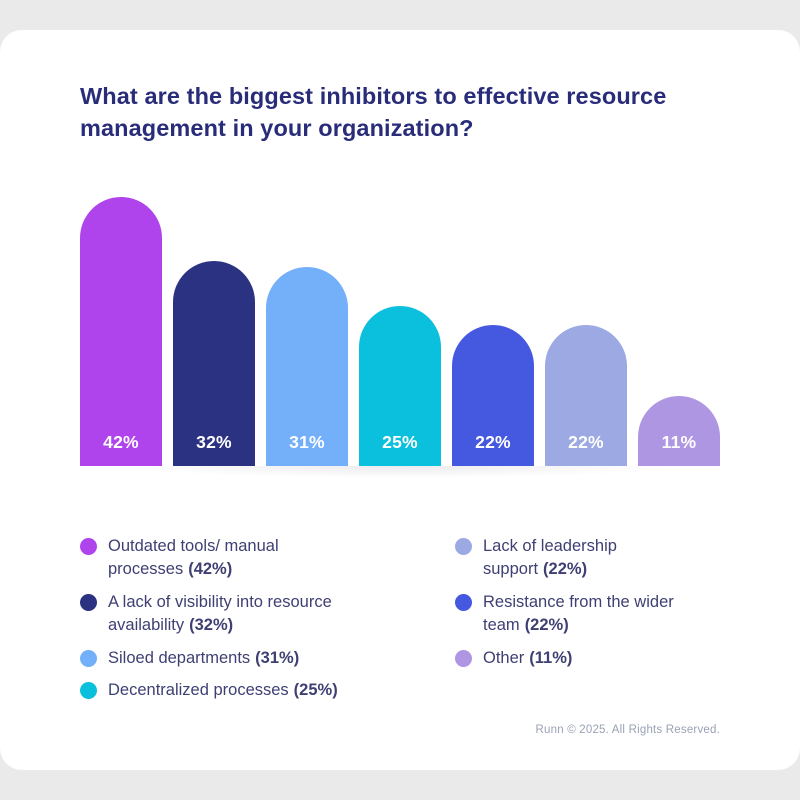 Image resolution: width=800 pixels, height=800 pixels. I want to click on legend-label: Other (11%), so click(528, 657).